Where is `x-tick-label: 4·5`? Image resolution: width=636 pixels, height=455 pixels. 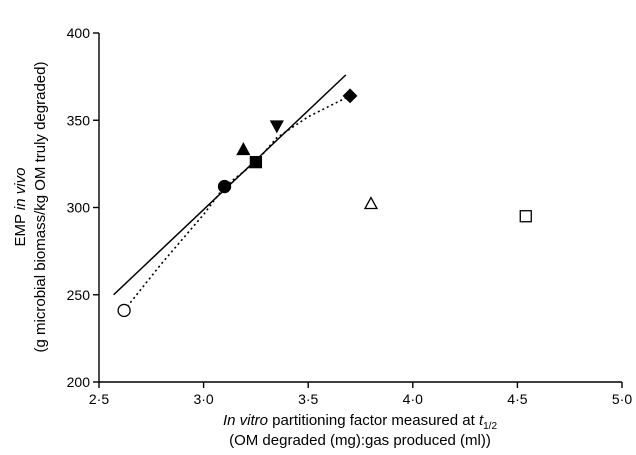
x-tick-label: 4·5 is located at coordinates (517, 399).